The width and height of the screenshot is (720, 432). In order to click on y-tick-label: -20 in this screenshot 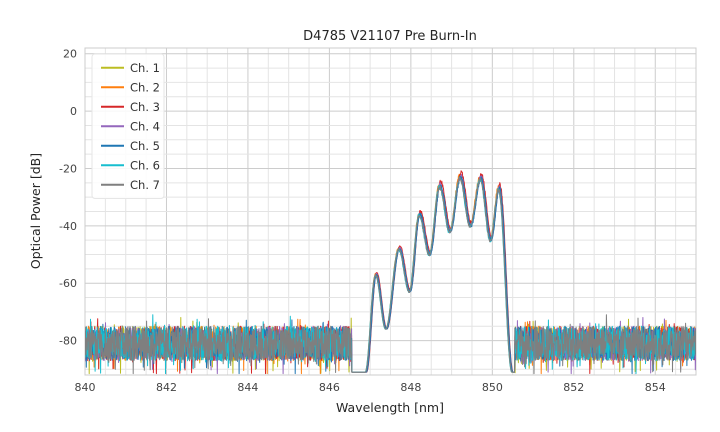, I will do `click(68, 168)`.